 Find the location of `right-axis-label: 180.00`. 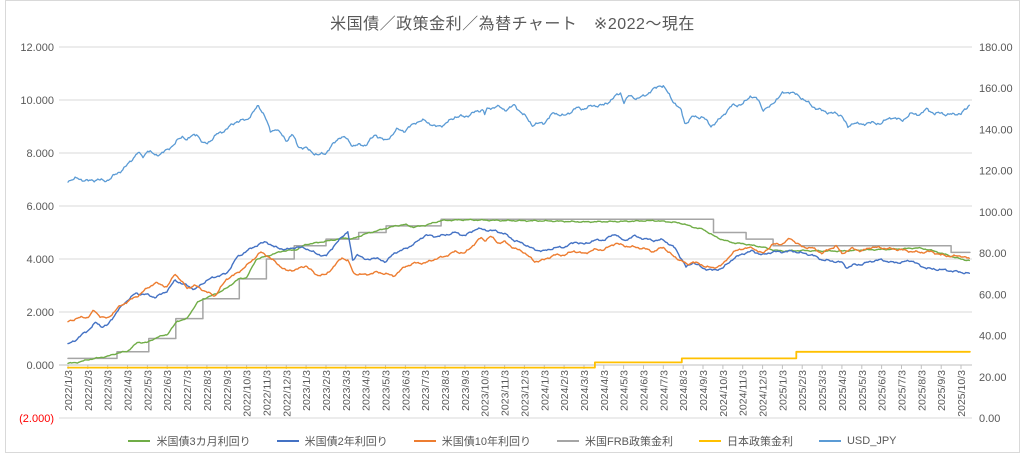

right-axis-label: 180.00 is located at coordinates (996, 48).